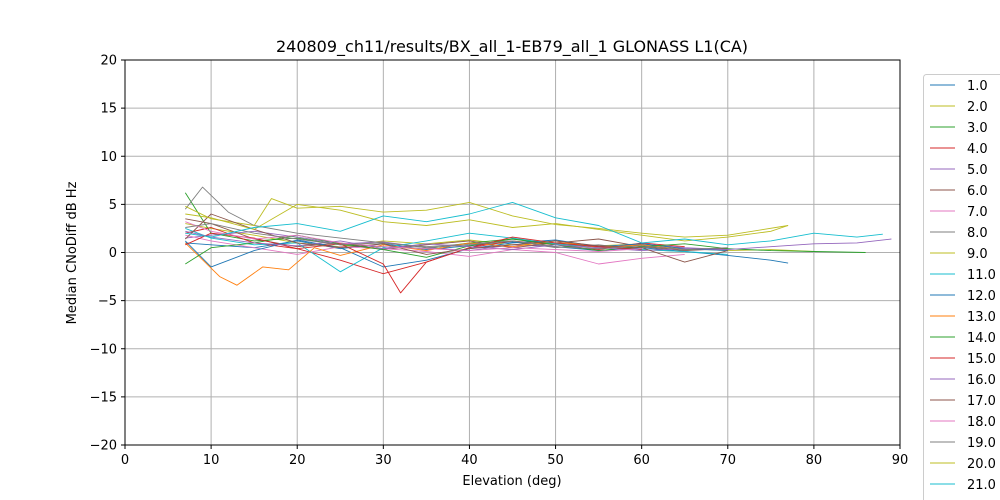 Image resolution: width=1000 pixels, height=500 pixels. I want to click on y-tick-label: 20, so click(108, 61).